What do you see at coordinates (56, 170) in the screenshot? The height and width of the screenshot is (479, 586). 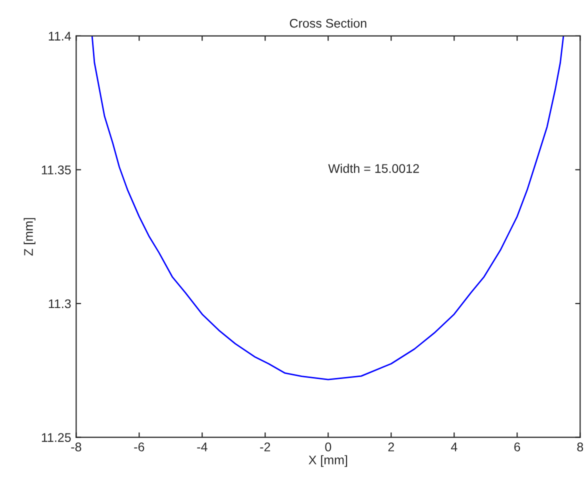 I see `y-tick-label: 11.35` at bounding box center [56, 170].